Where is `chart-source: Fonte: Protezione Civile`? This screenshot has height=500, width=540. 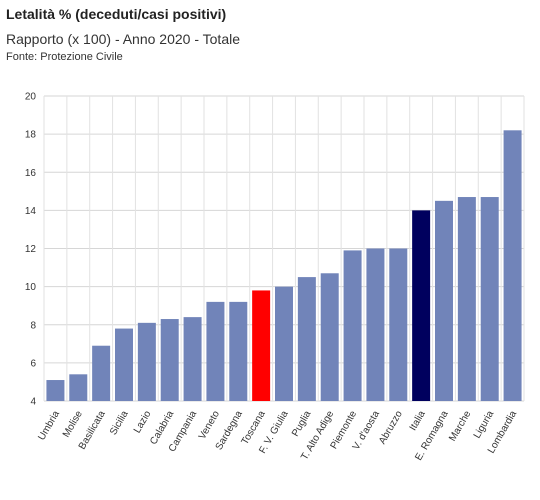 chart-source: Fonte: Protezione Civile is located at coordinates (64, 57).